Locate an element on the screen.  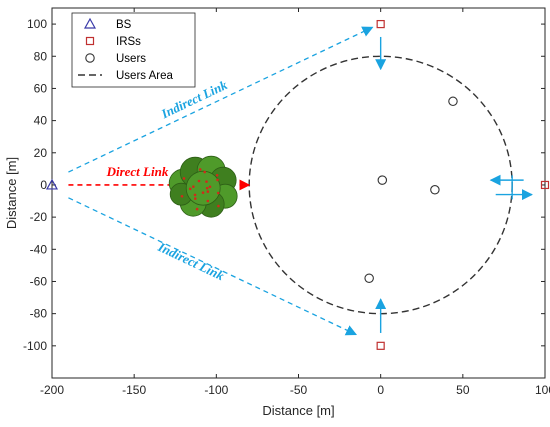
y-tick-label: 0 is located at coordinates (43, 185).